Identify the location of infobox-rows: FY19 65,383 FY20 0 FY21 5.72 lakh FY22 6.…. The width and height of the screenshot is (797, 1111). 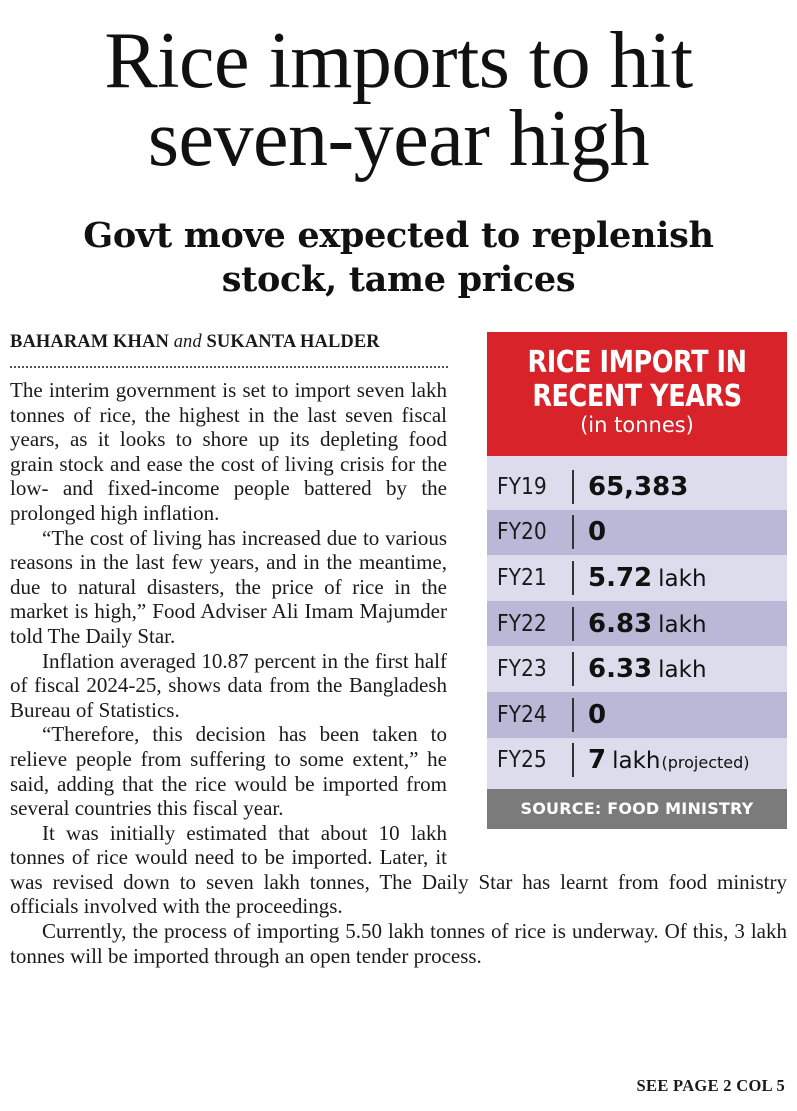
(637, 619).